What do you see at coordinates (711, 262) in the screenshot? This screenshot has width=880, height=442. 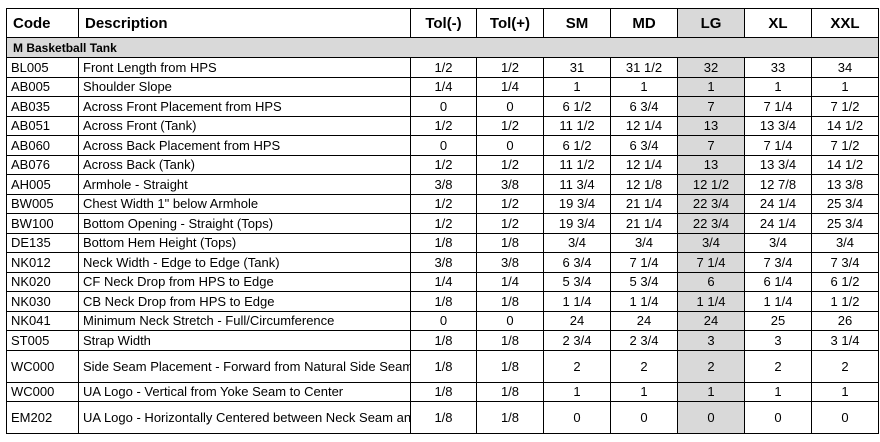 I see `cell-size-lg: 7 1/4` at bounding box center [711, 262].